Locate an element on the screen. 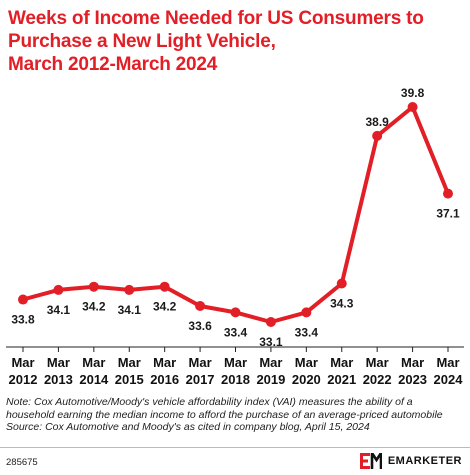  x-tick-label-year: 2014 is located at coordinates (94, 379).